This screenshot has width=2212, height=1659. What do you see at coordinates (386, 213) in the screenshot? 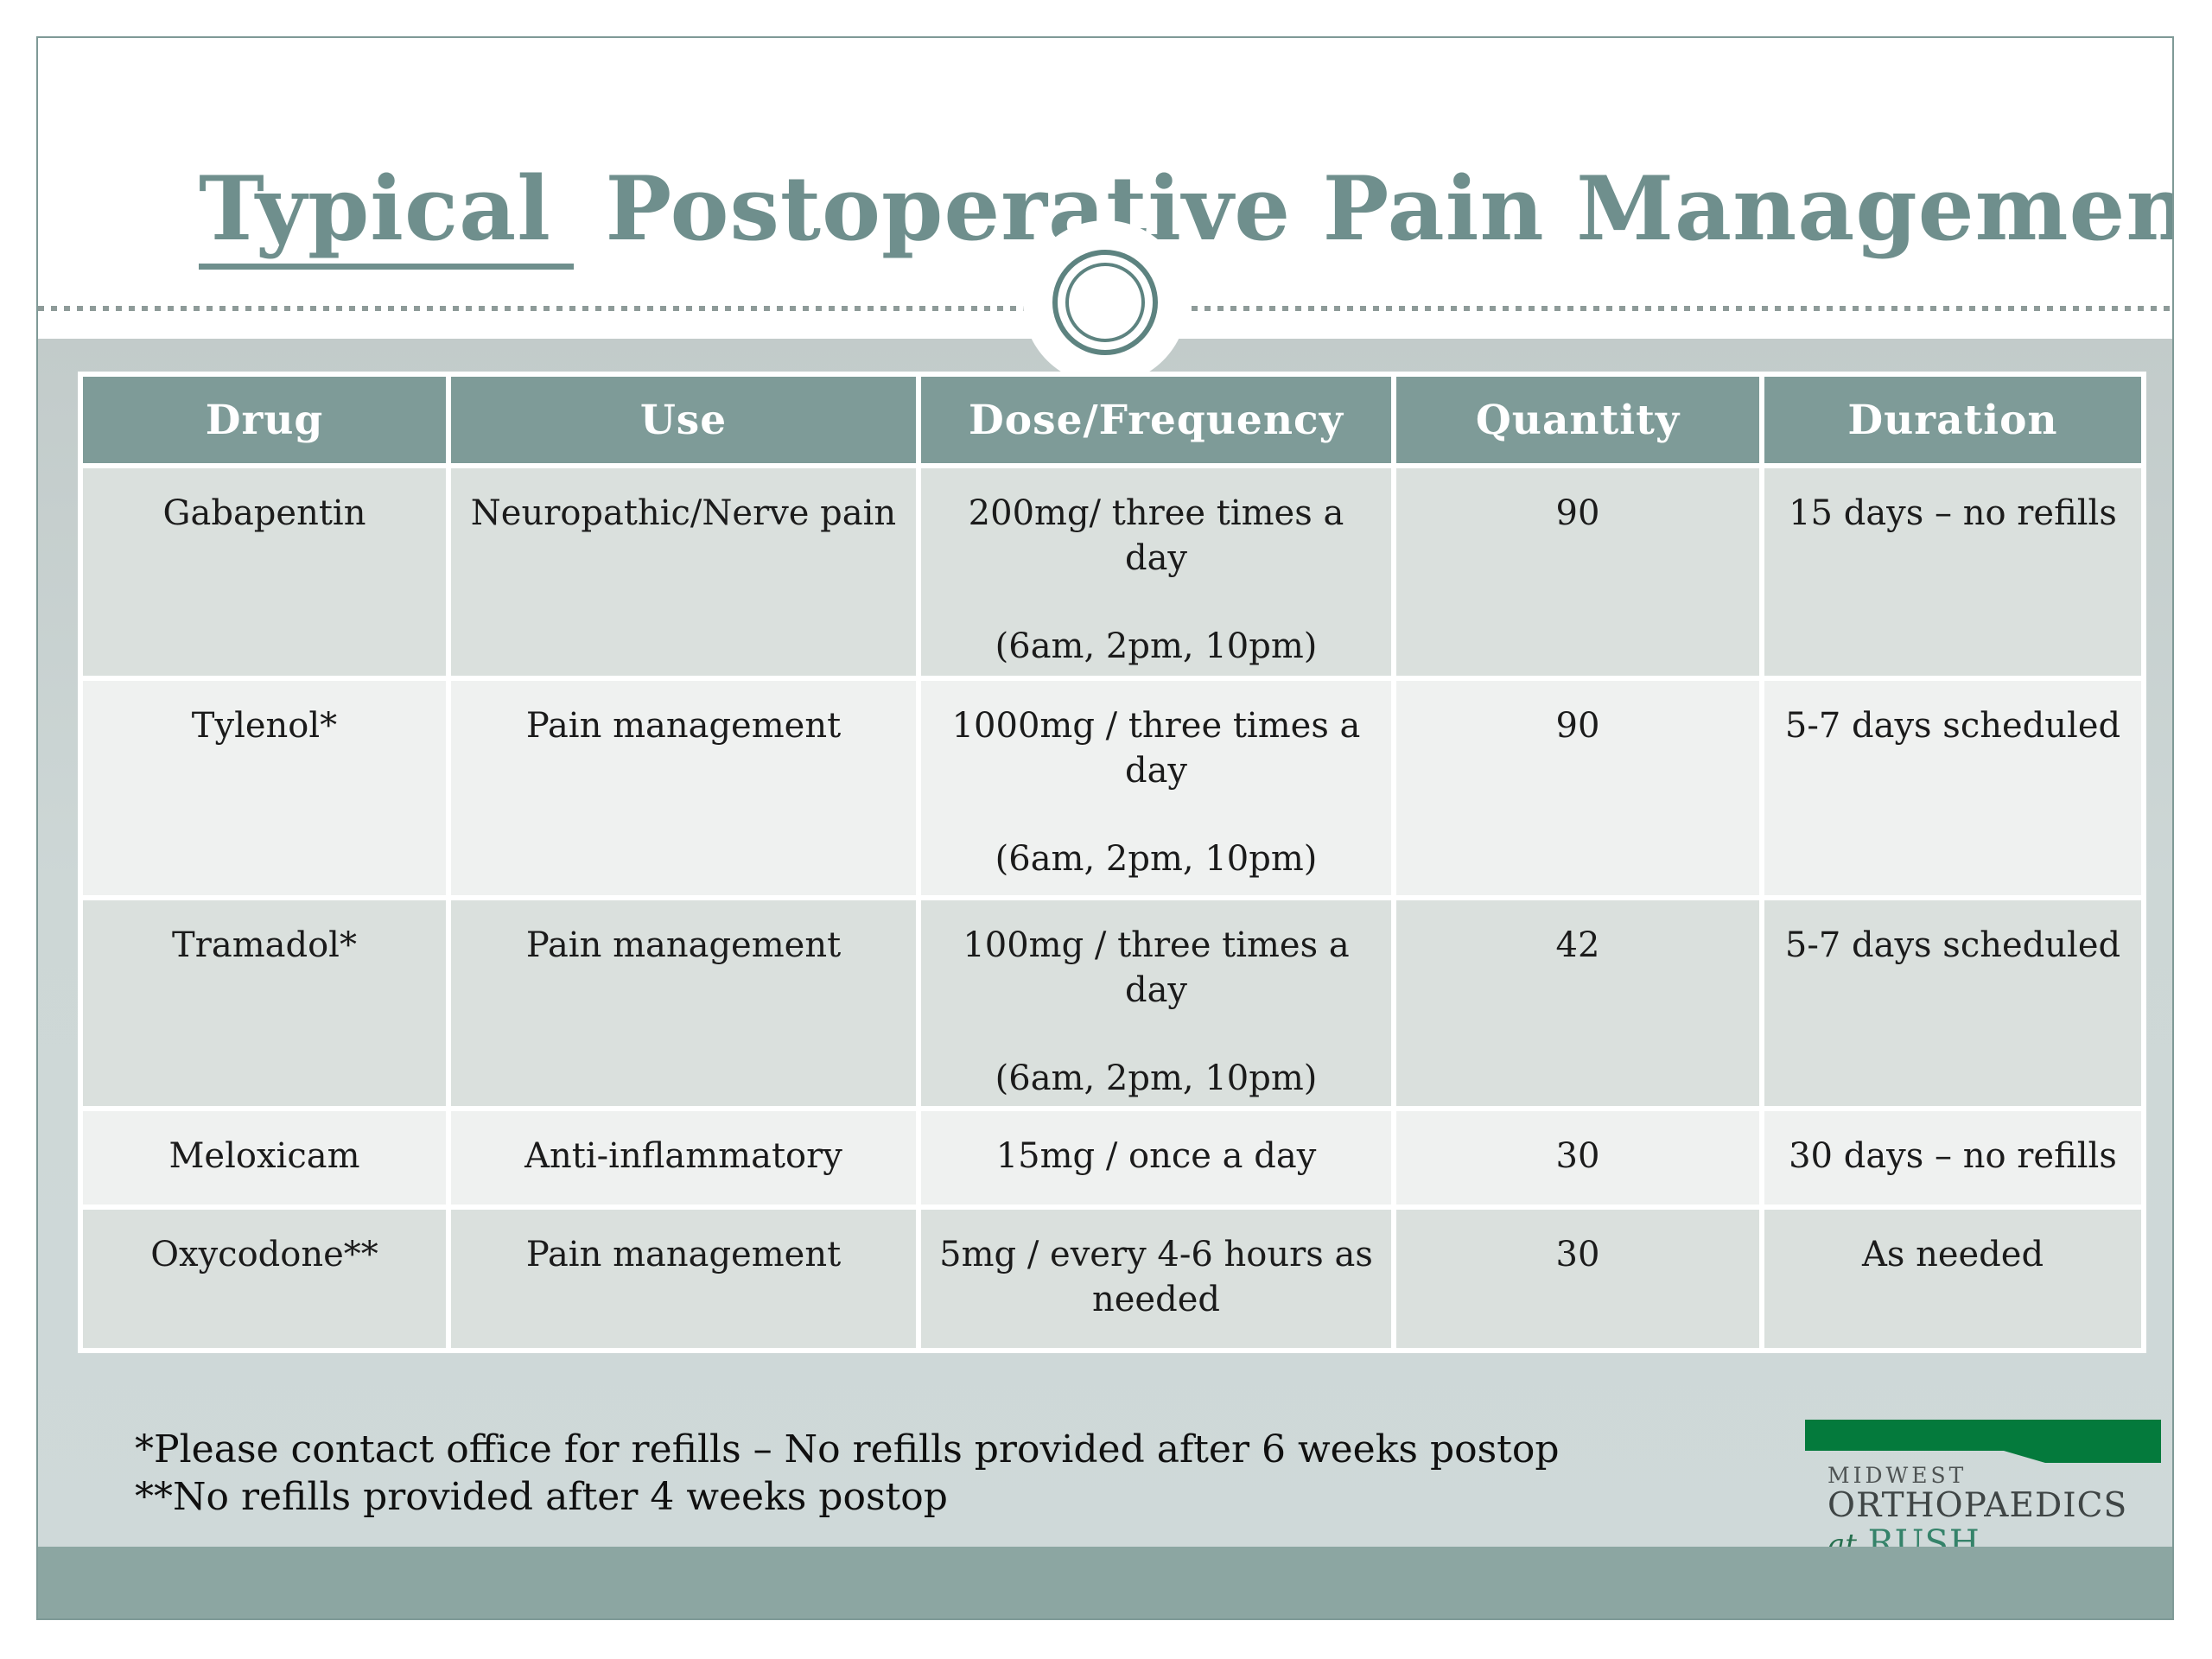
I see `title-underlined-word: Typical` at bounding box center [386, 213].